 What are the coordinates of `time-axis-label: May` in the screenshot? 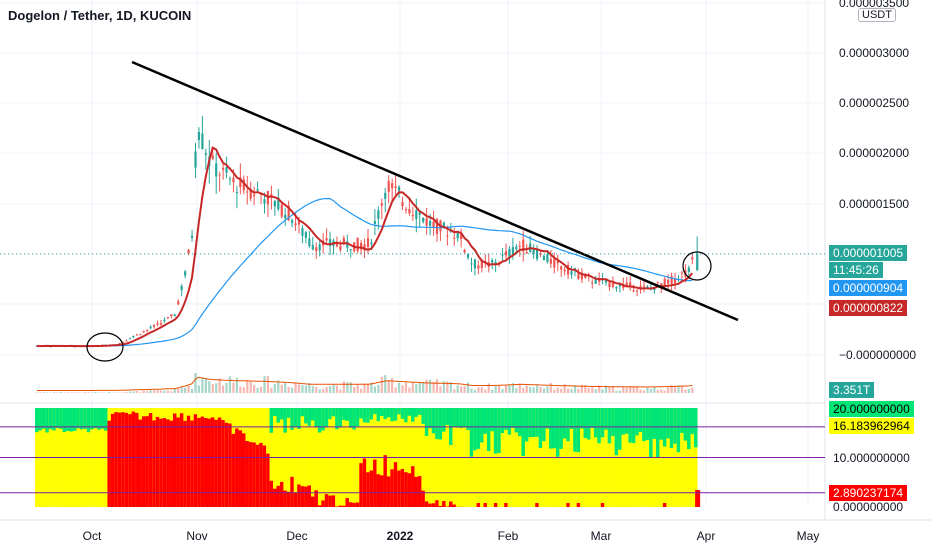 It's located at (808, 536).